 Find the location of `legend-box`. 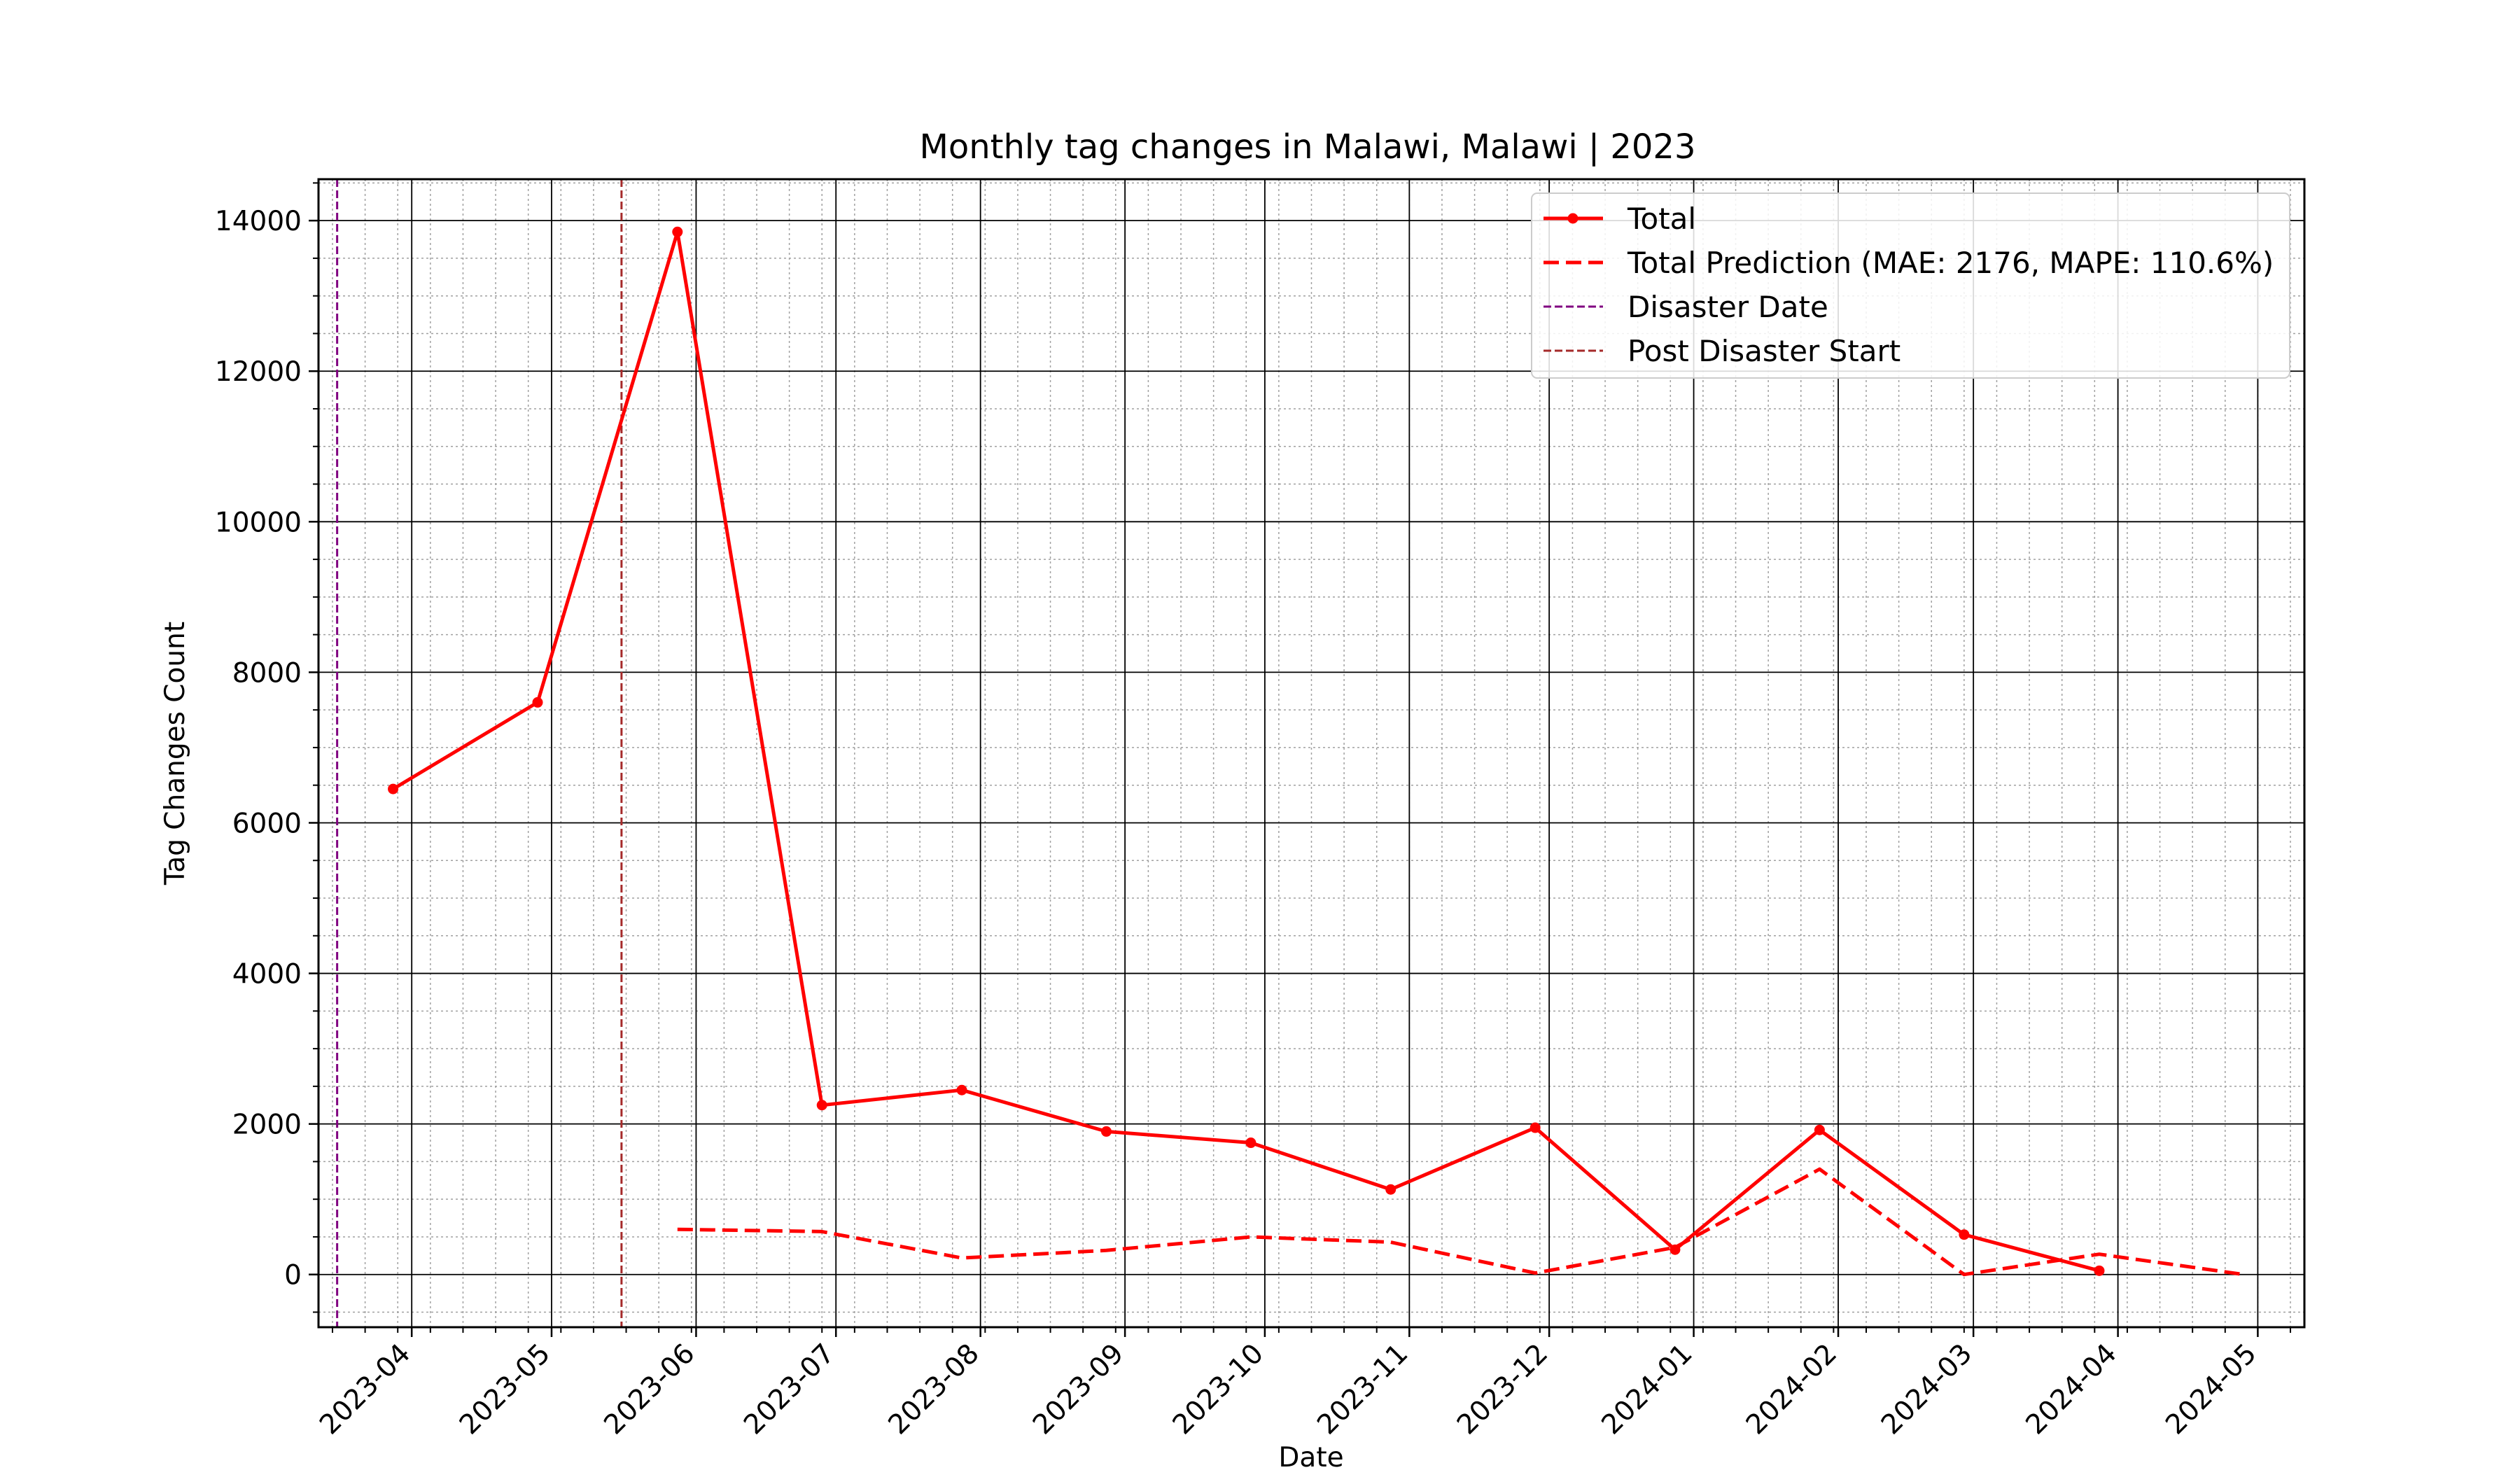

legend-box is located at coordinates (1910, 285).